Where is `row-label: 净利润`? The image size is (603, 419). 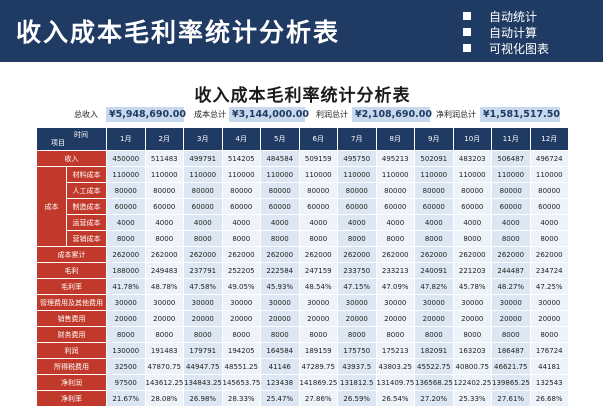
row-label: 净利润 is located at coordinates (71, 382).